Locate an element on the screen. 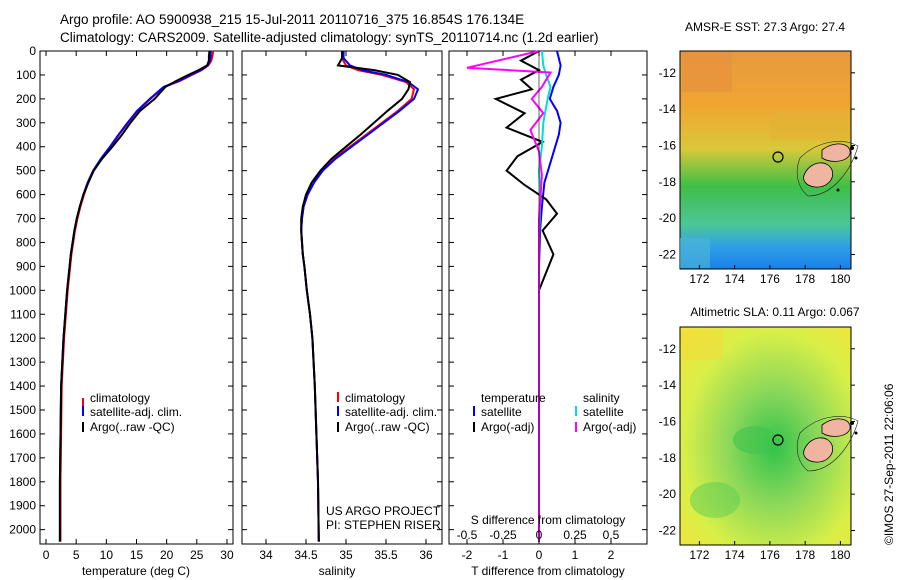  x-tick-label: 30 is located at coordinates (227, 555).